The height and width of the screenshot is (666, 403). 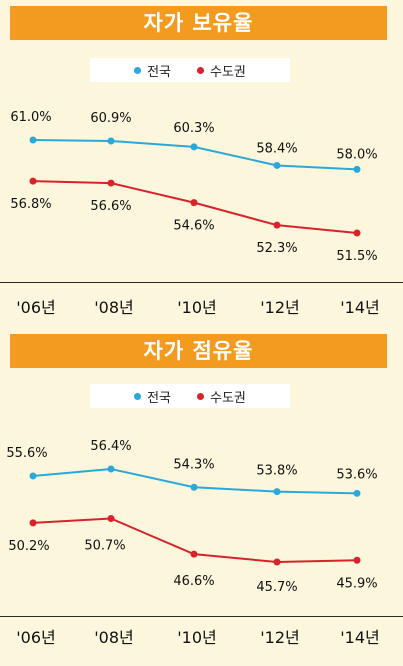 What do you see at coordinates (190, 70) in the screenshot?
I see `legend-ownership: 전국 수도권` at bounding box center [190, 70].